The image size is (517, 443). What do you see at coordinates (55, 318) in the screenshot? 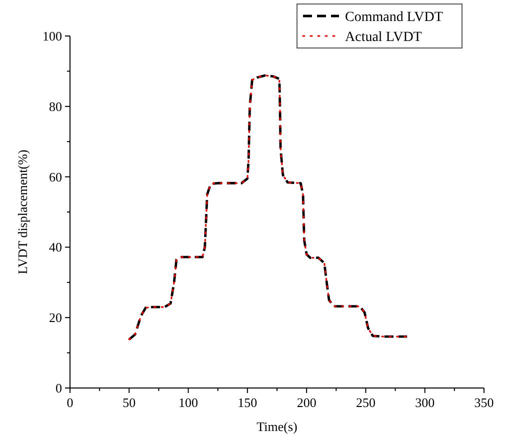
I see `y-tick-label: 20` at bounding box center [55, 318].